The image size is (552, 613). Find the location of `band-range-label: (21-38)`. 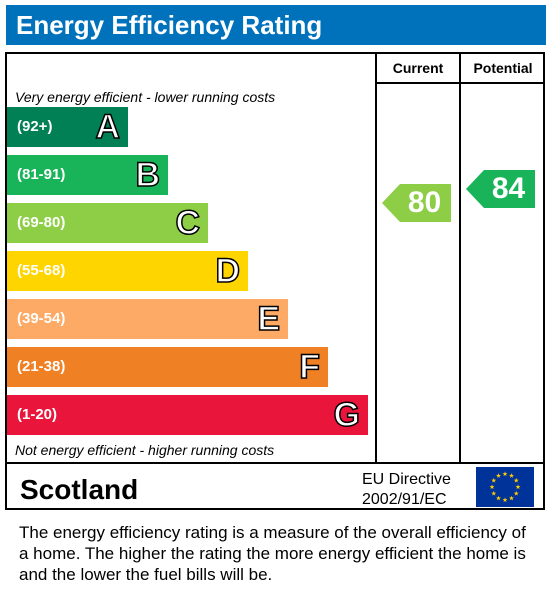

band-range-label: (21-38) is located at coordinates (41, 366).